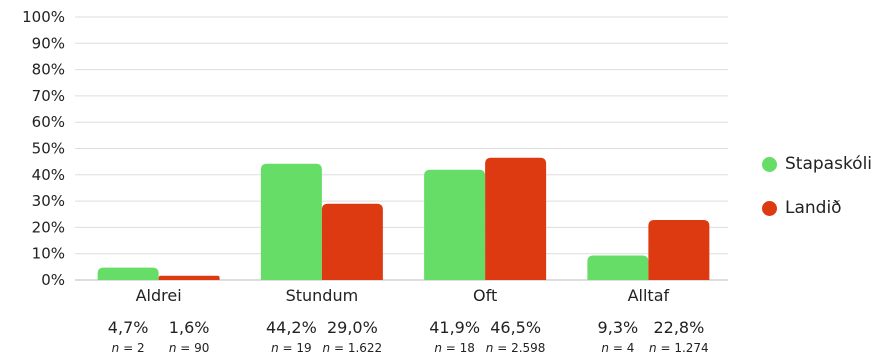 The height and width of the screenshot is (356, 890). Describe the element at coordinates (291, 327) in the screenshot. I see `value-label: 44,2%` at that location.